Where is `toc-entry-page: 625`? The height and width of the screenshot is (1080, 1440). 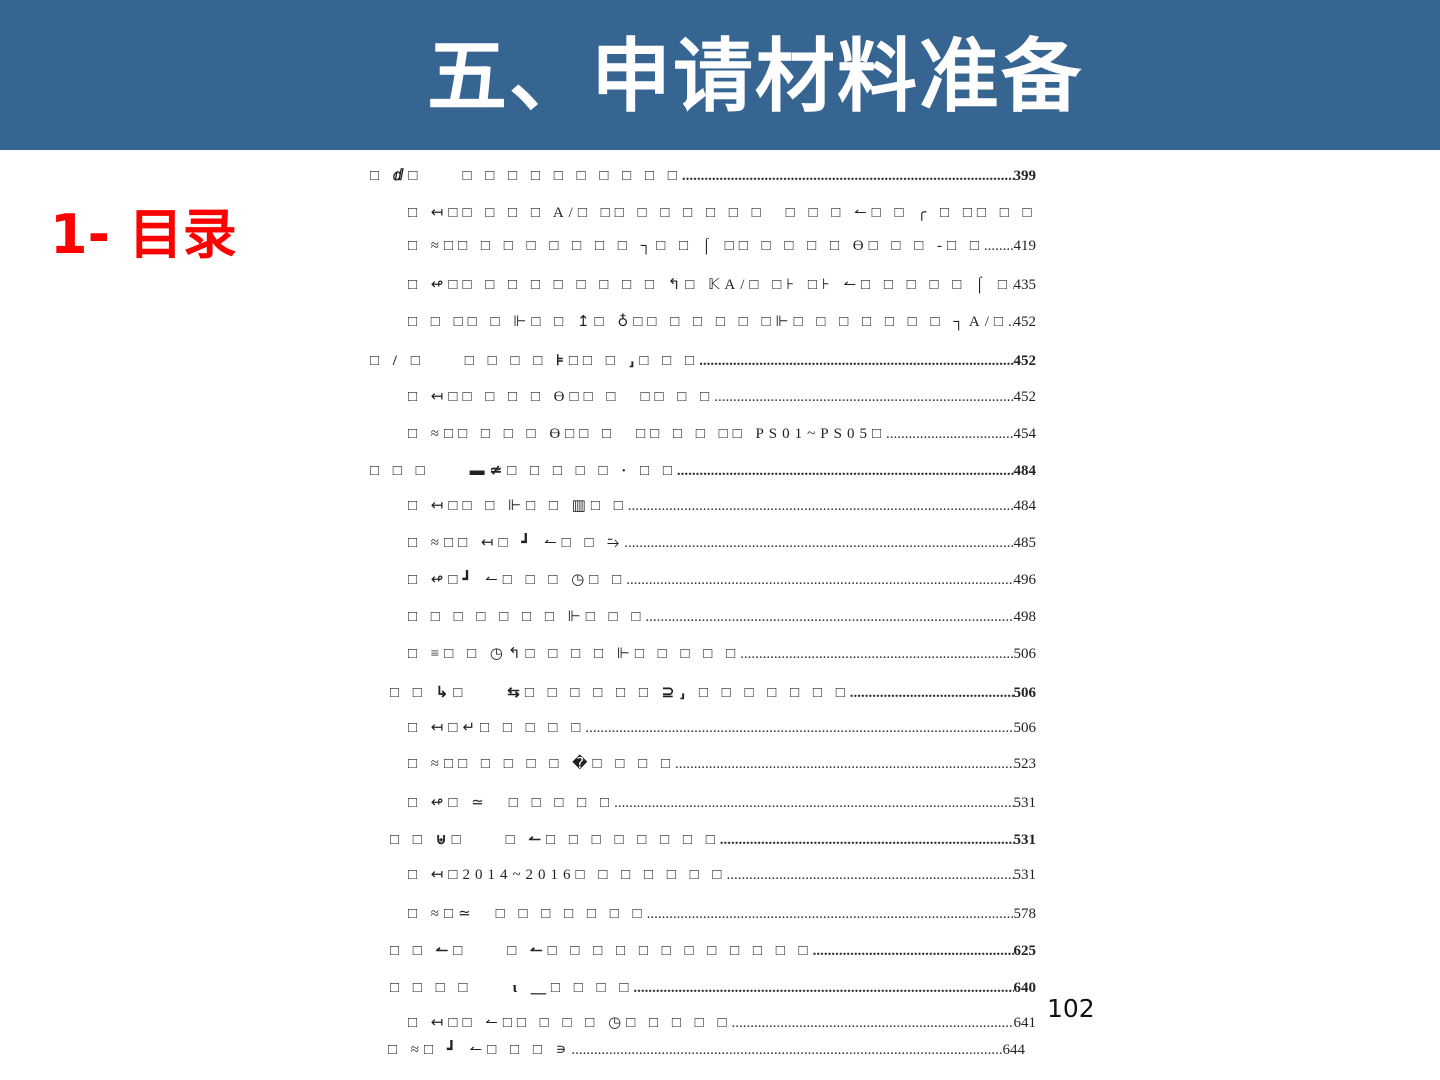
toc-entry-page: 625 is located at coordinates (1025, 950).